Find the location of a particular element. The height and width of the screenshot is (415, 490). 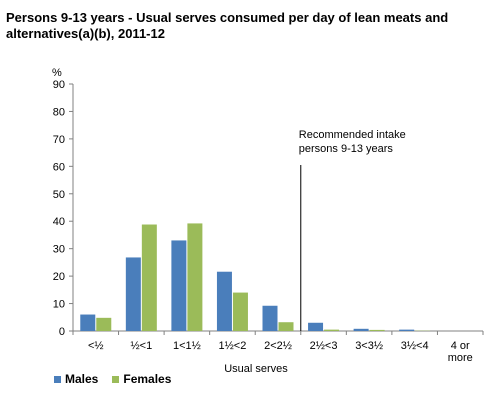

y-tick-label: 10 is located at coordinates (59, 305).